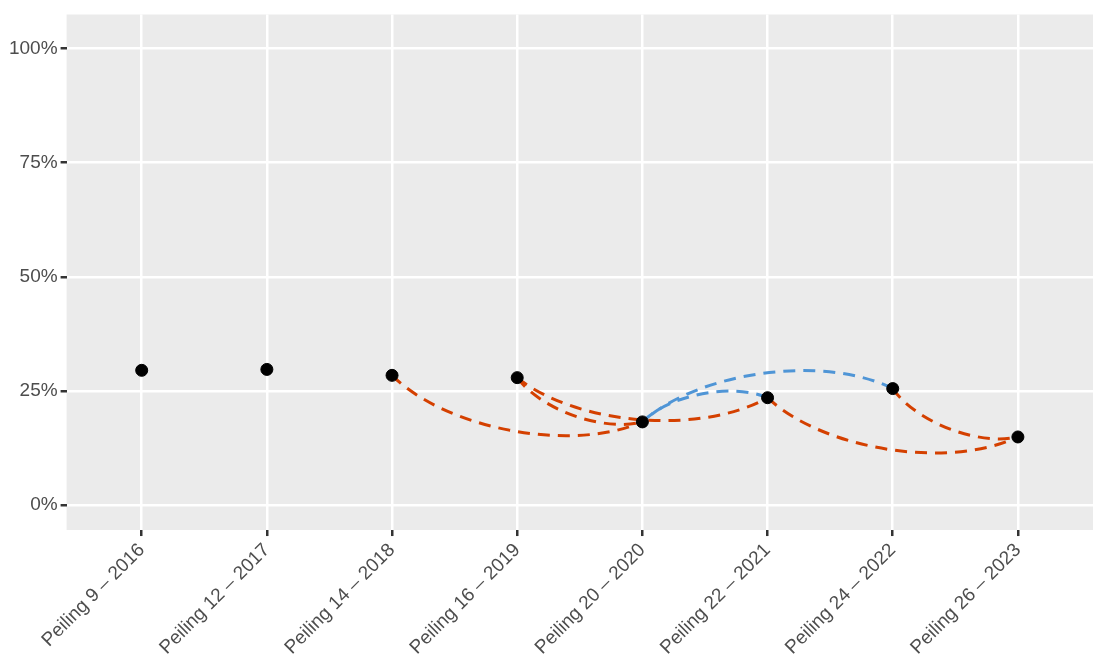 This screenshot has height=666, width=1103. What do you see at coordinates (44, 504) in the screenshot?
I see `y-tick-label: 0%` at bounding box center [44, 504].